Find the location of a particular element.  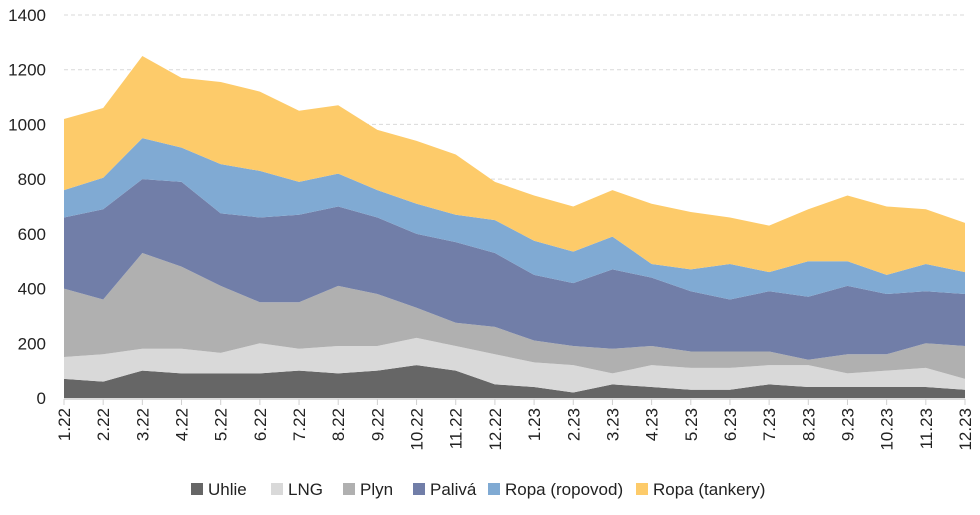

x-tick-label: 4.22 is located at coordinates (182, 424).